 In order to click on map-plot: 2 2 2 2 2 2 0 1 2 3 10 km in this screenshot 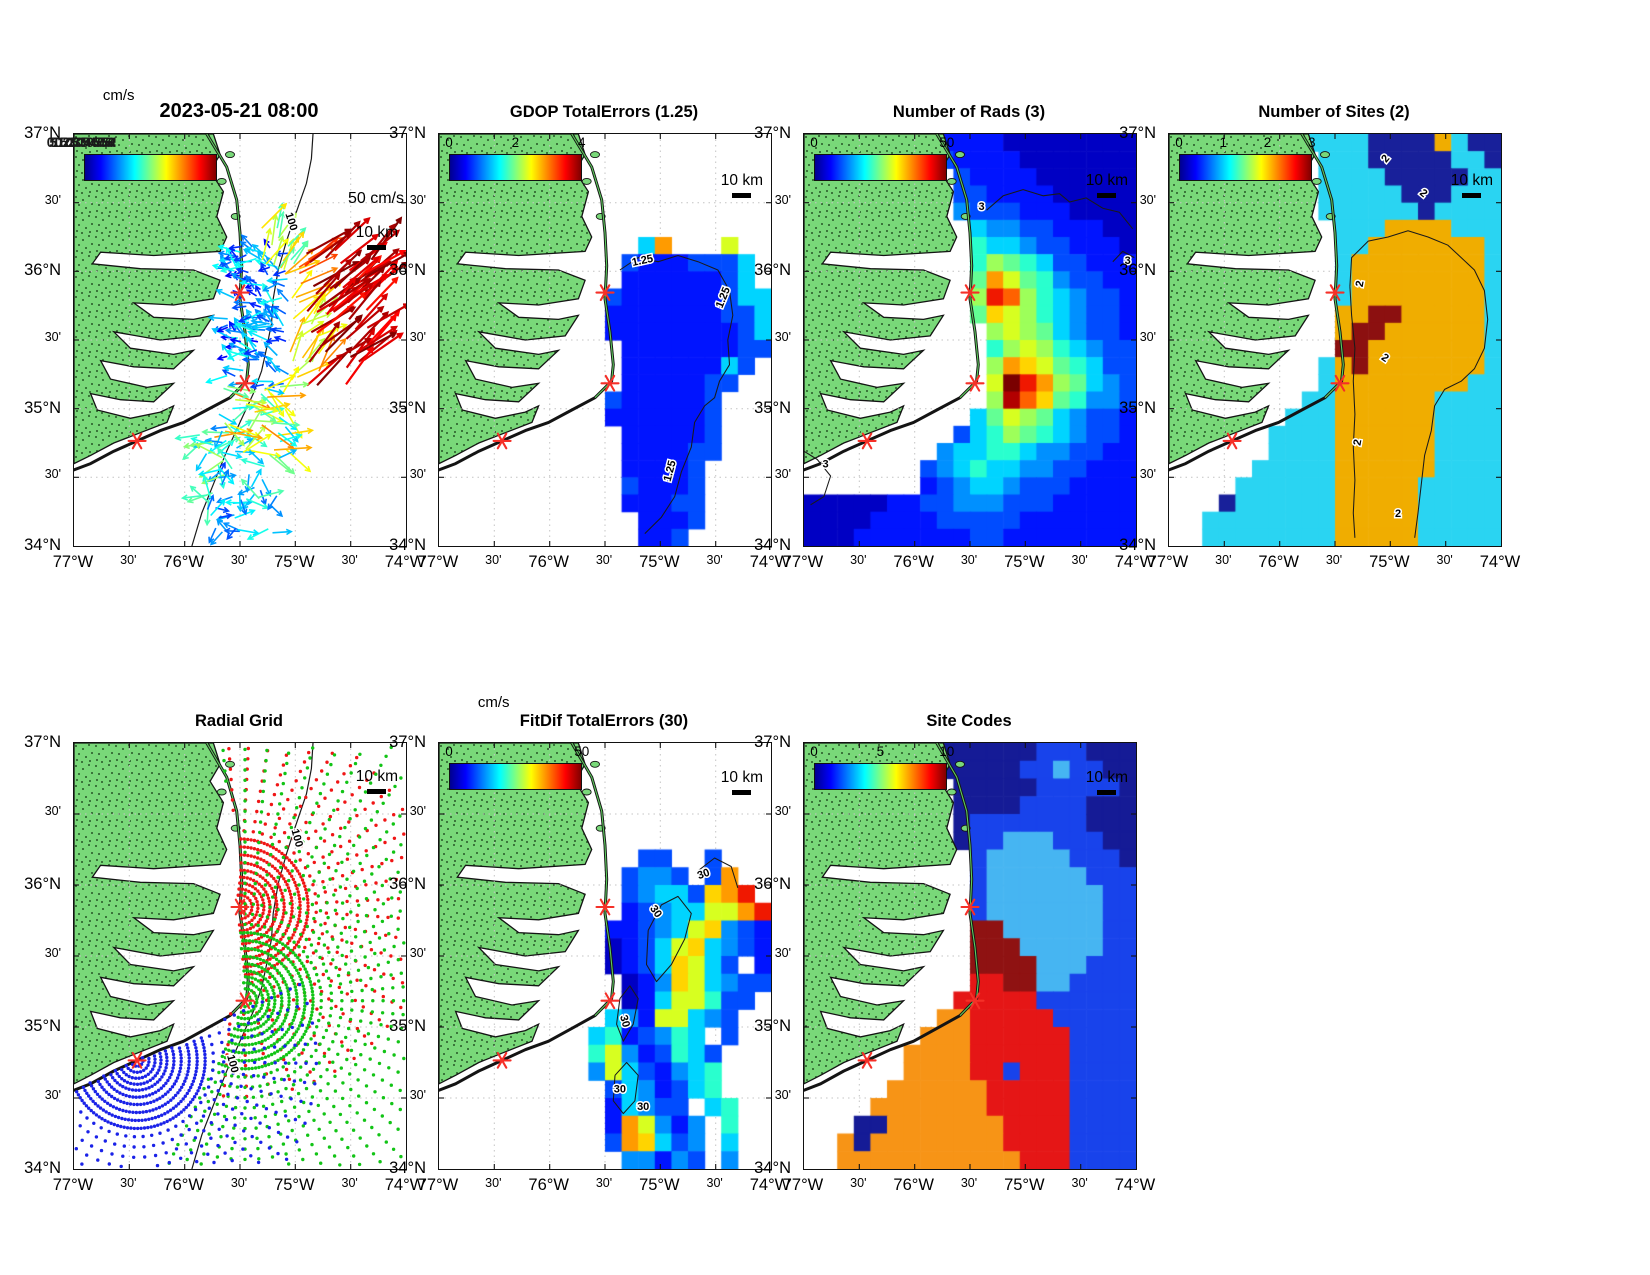, I will do `click(1335, 340)`.